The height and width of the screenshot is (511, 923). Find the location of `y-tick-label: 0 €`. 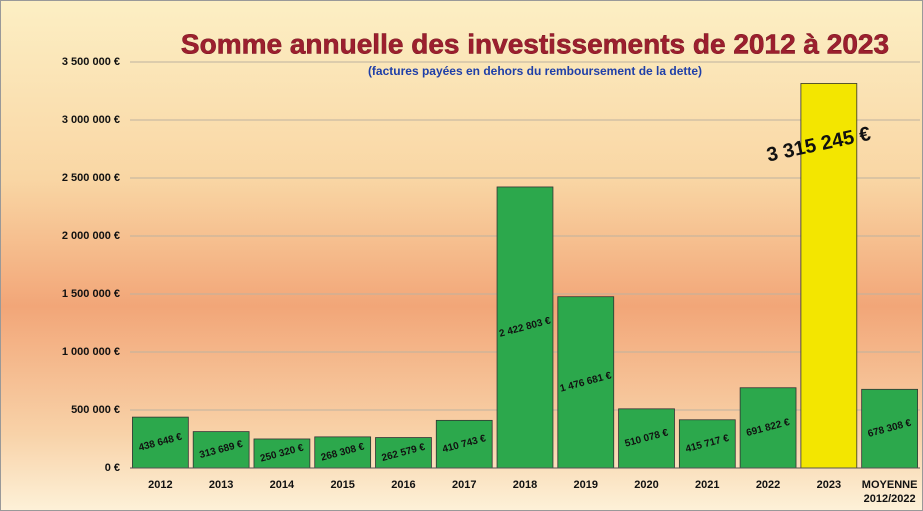

y-tick-label: 0 € is located at coordinates (112, 468).